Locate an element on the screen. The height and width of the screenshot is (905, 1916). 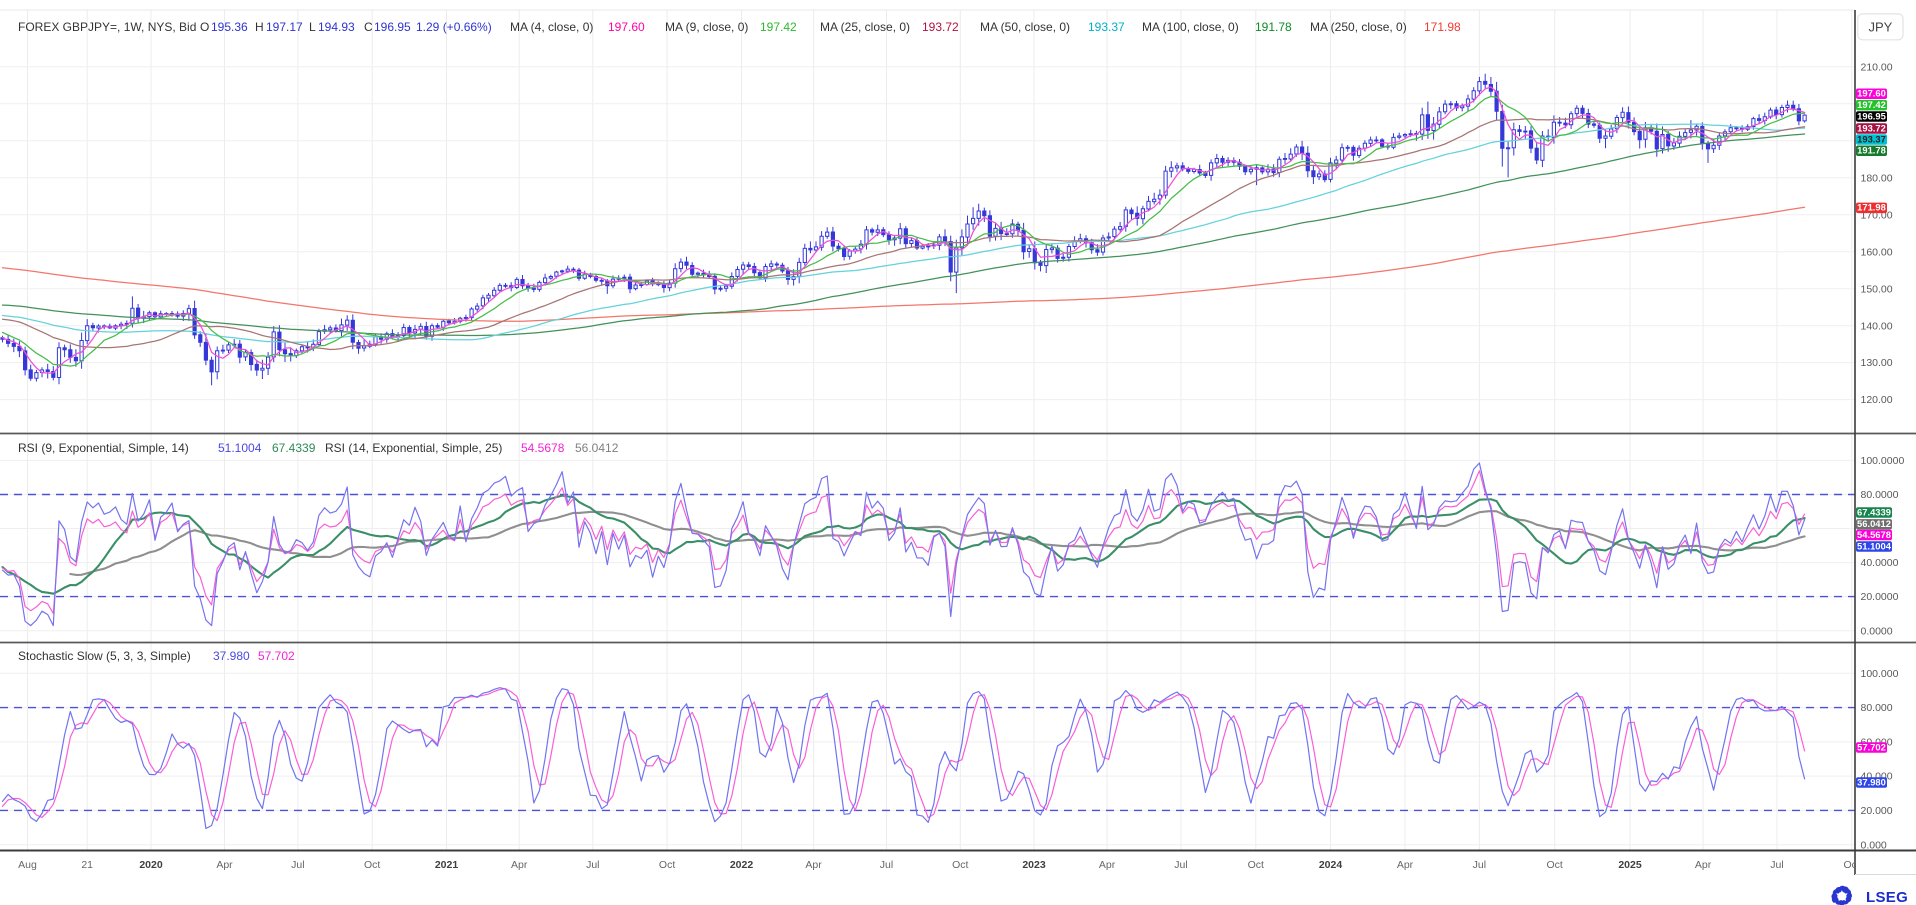
svg-text: MA (4, close, 0) is located at coordinates (551, 27).